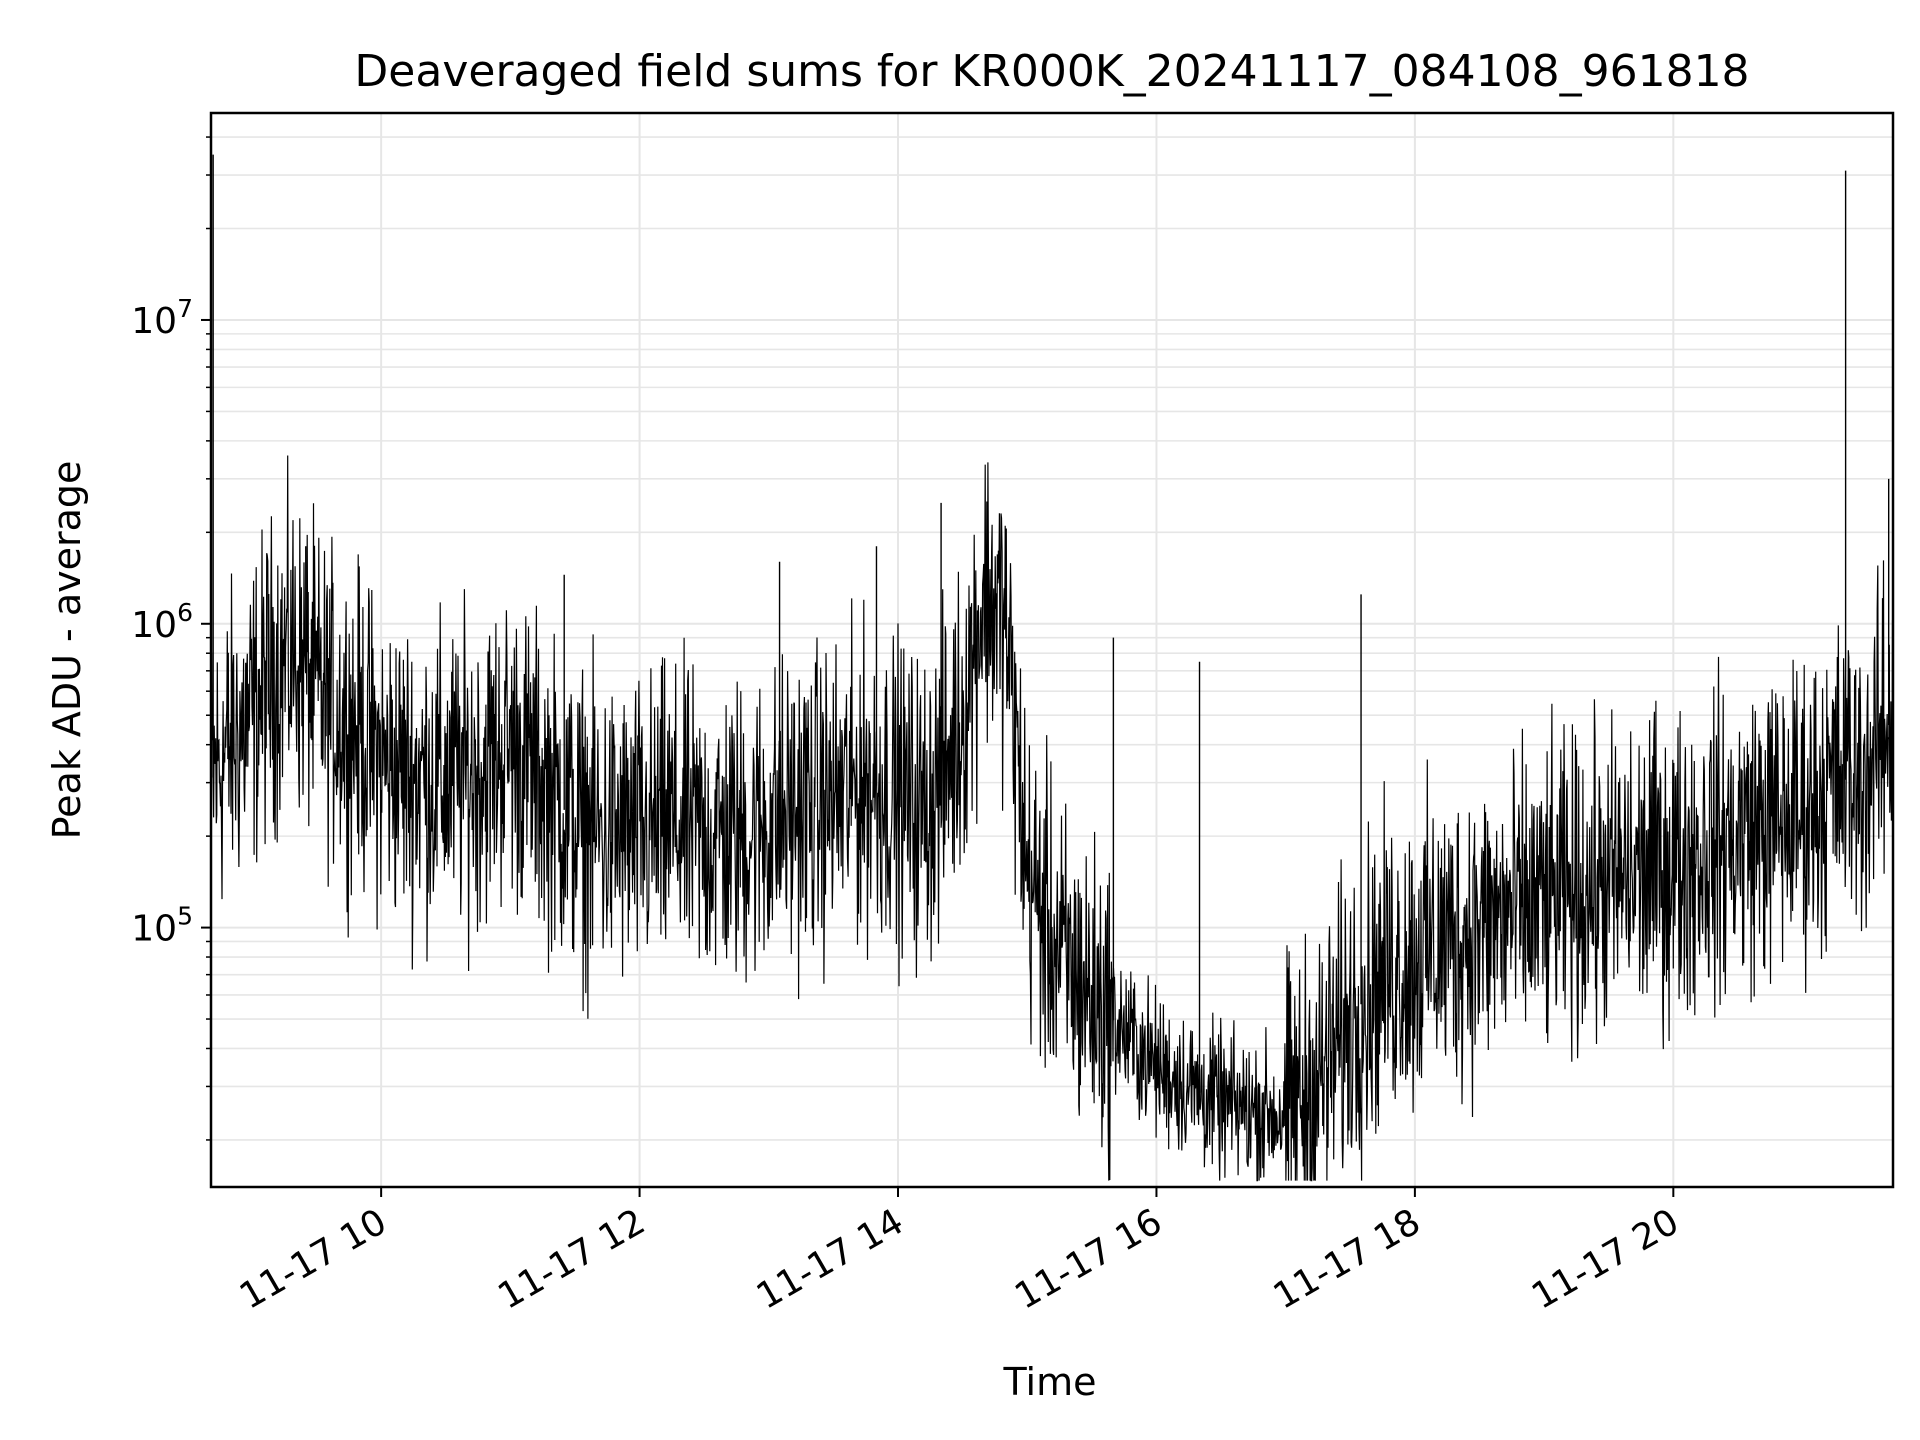 This screenshot has width=1920, height=1440. Describe the element at coordinates (162, 622) in the screenshot. I see `y-tick-label: 10⁶` at that location.